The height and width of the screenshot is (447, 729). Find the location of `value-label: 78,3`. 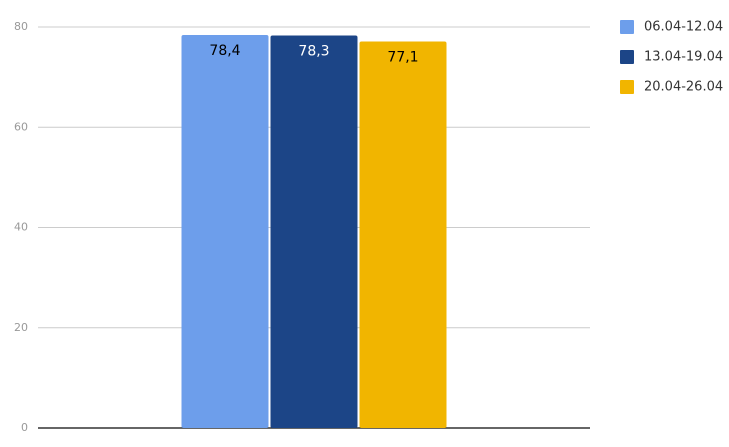

value-label: 78,3 is located at coordinates (313, 52).